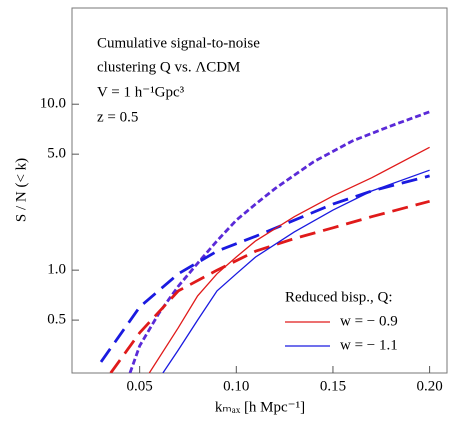 This screenshot has height=428, width=454. I want to click on y-tick-label: 0.5, so click(56, 320).